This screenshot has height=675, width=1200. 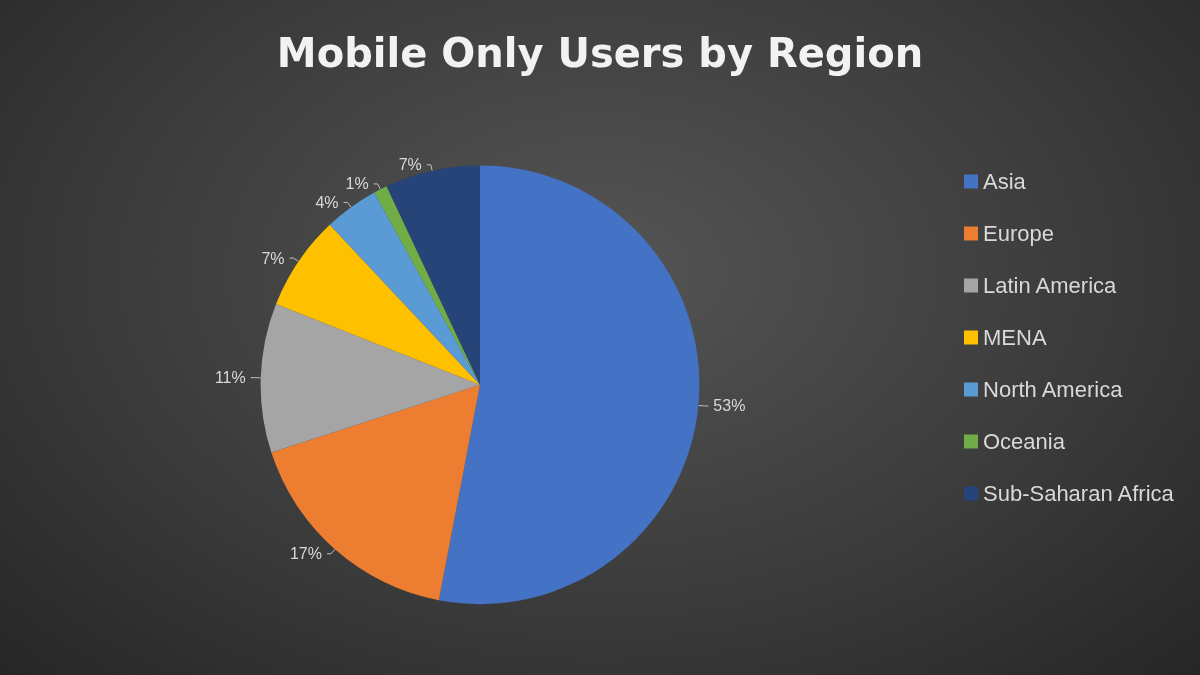 What do you see at coordinates (1015, 337) in the screenshot?
I see `legend-label: MENA` at bounding box center [1015, 337].